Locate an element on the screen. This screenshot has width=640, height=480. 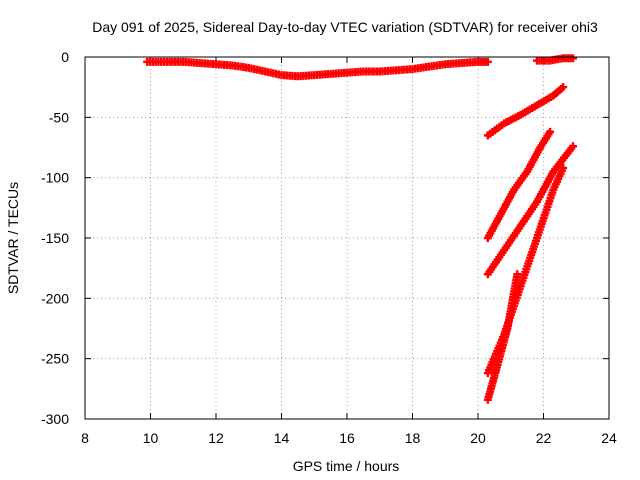
x-axis-label: GPS time / hours is located at coordinates (346, 466).